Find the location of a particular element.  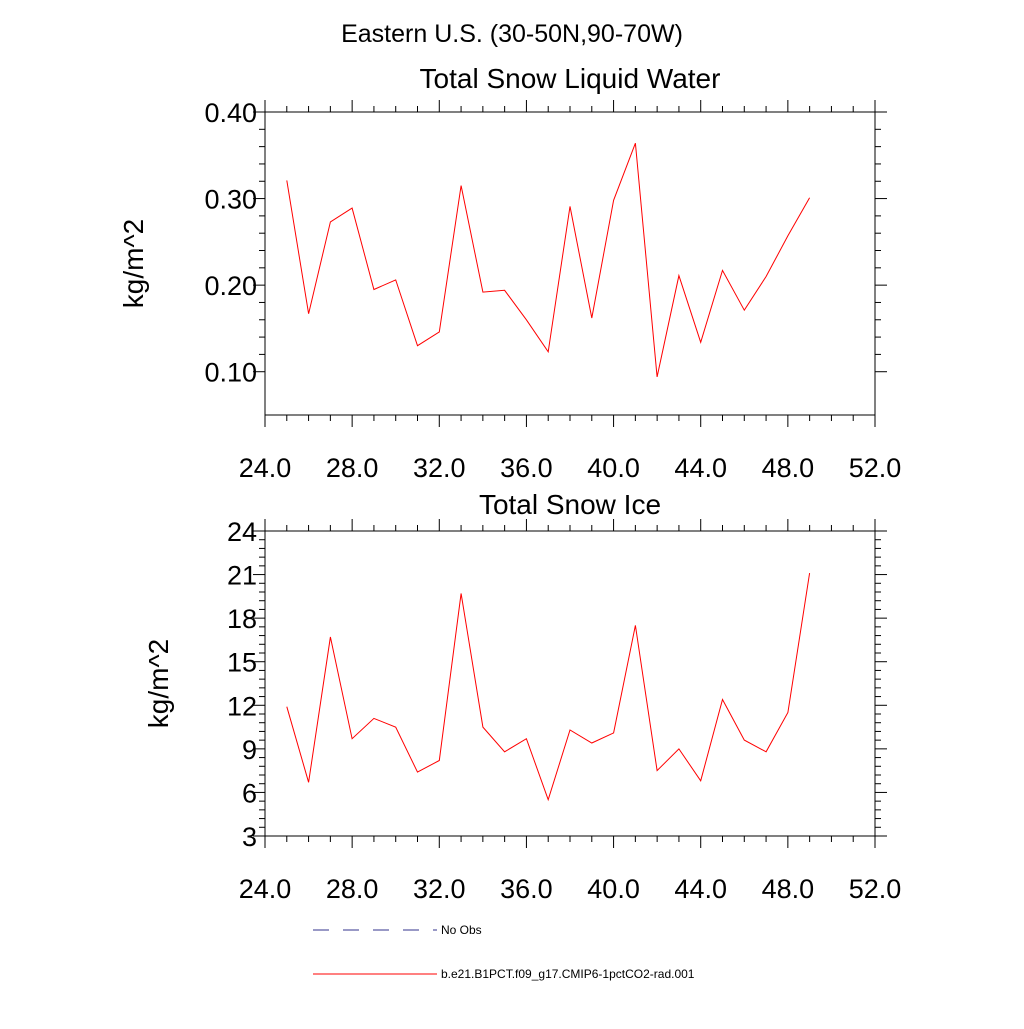

legend-item: No Obs is located at coordinates (397, 930).